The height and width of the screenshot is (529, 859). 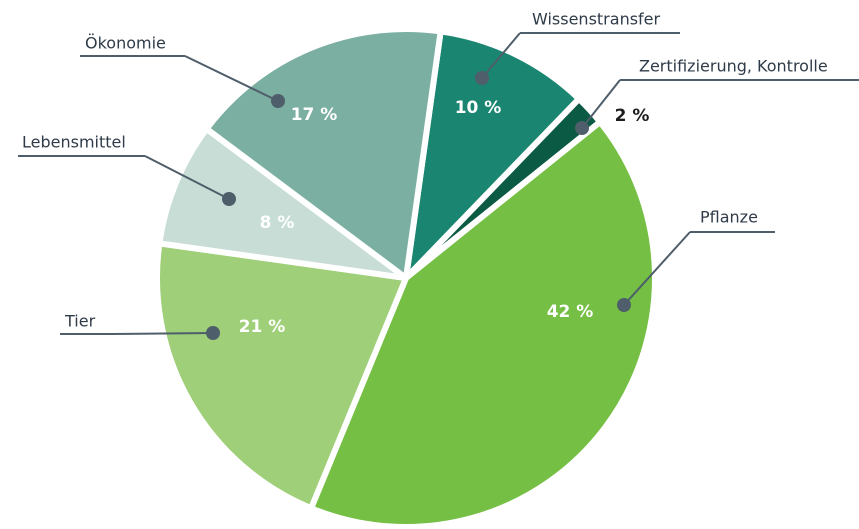 I want to click on value-label: 2 %, so click(x=632, y=116).